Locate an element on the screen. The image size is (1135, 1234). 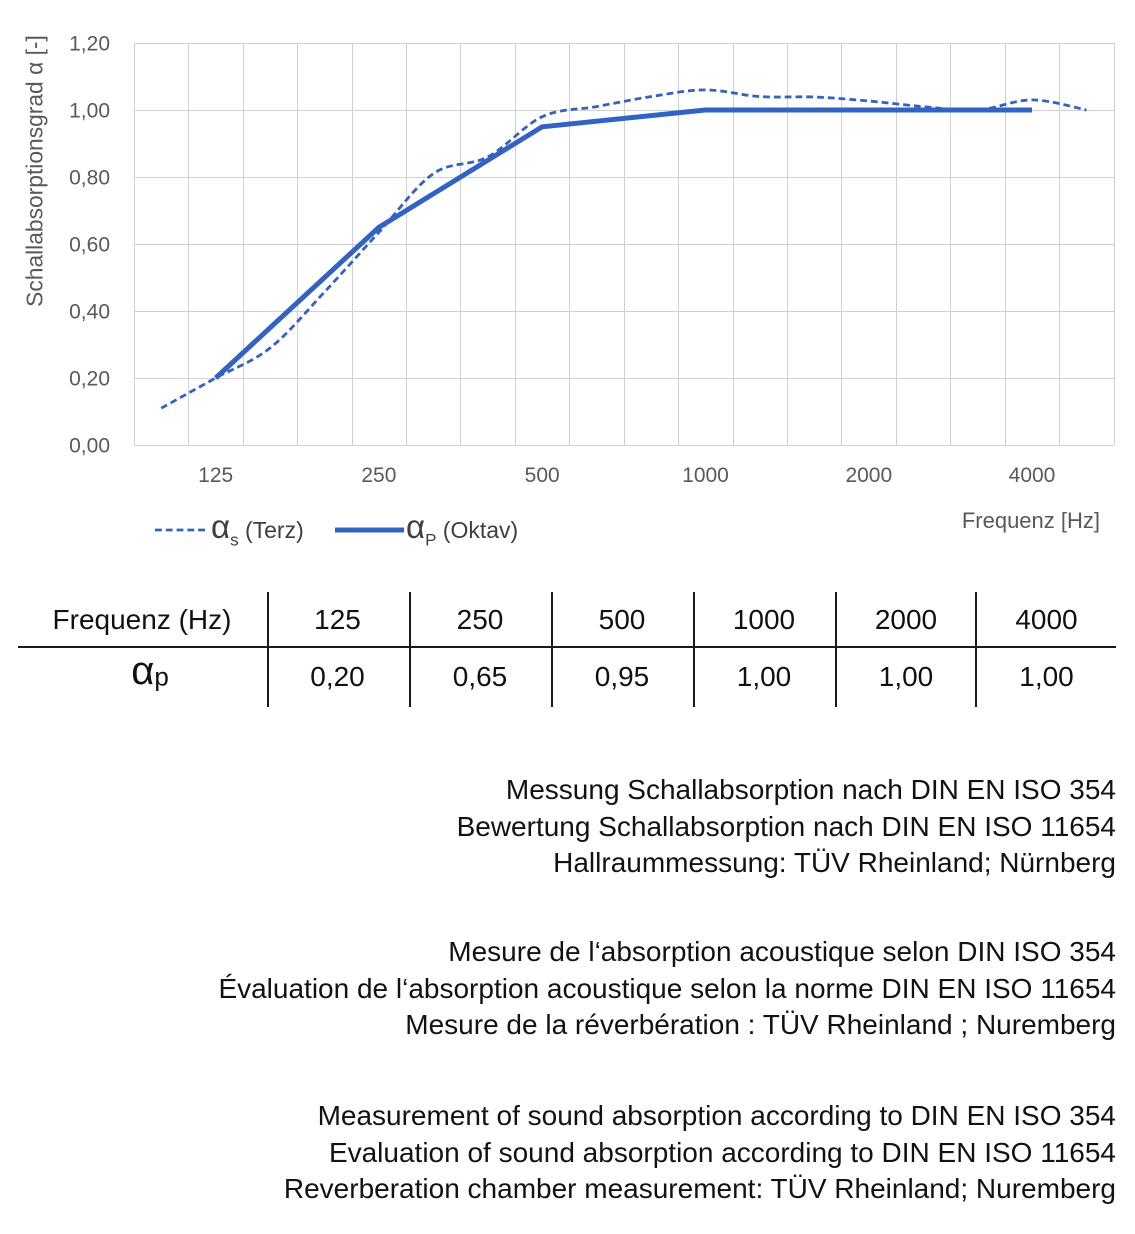
svg-text: 125 is located at coordinates (215, 475).